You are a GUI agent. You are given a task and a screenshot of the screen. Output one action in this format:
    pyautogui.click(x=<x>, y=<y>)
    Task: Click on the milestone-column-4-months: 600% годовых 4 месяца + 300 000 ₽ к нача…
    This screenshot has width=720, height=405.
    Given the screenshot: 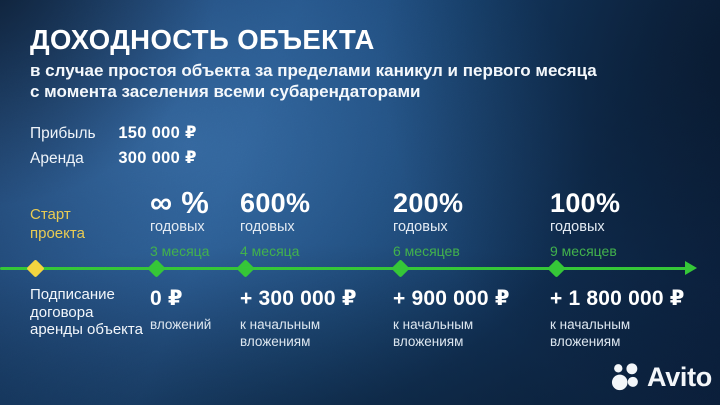 What is the action you would take?
    pyautogui.click(x=315, y=269)
    